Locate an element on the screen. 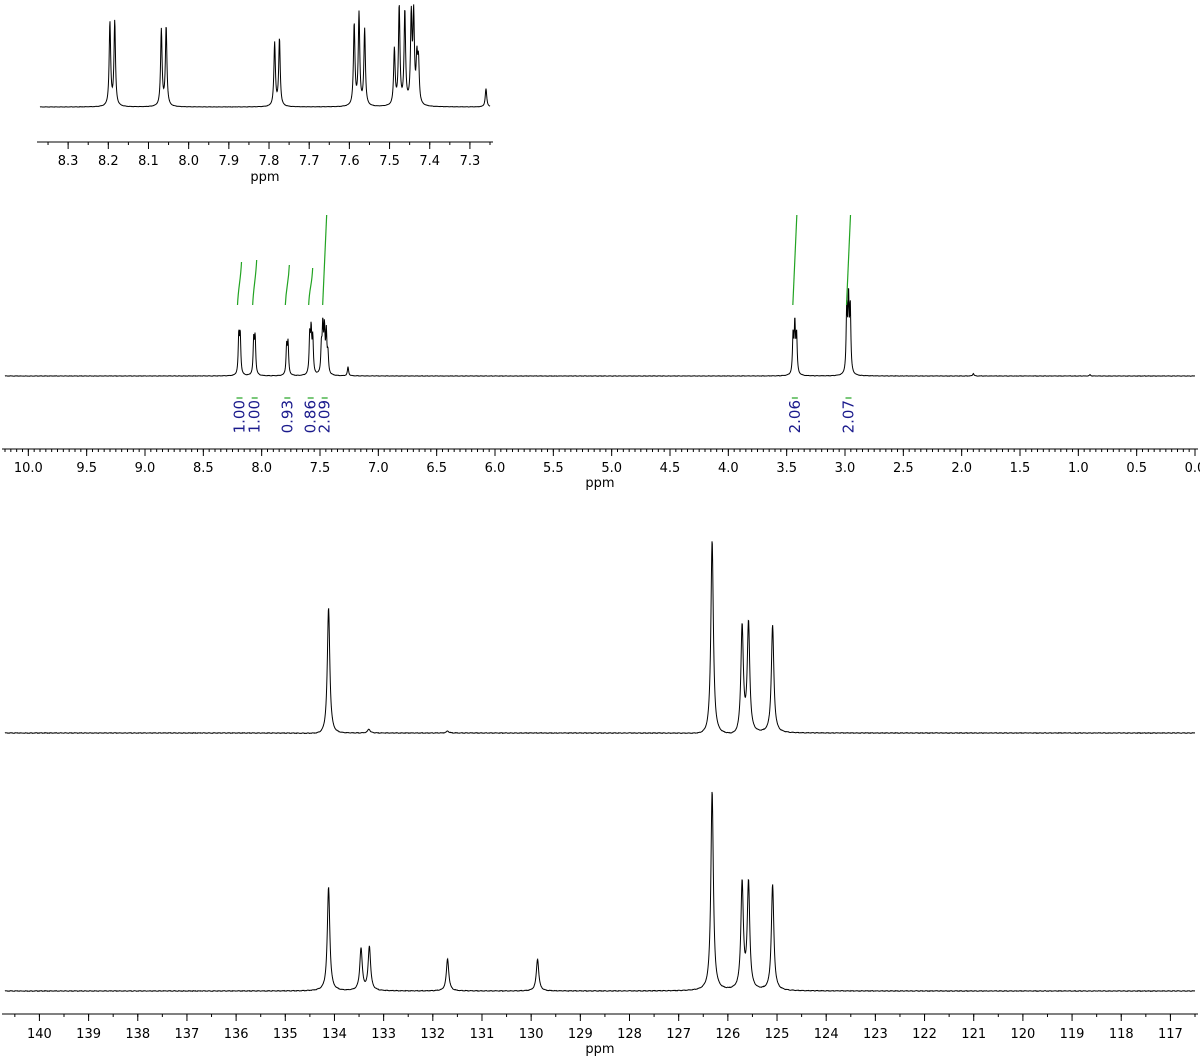 This screenshot has width=1200, height=1063. tick-label: 120 is located at coordinates (1022, 1034).